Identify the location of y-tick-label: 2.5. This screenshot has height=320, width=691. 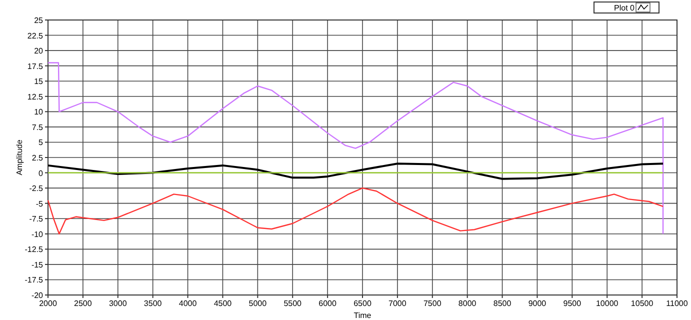
(38, 158).